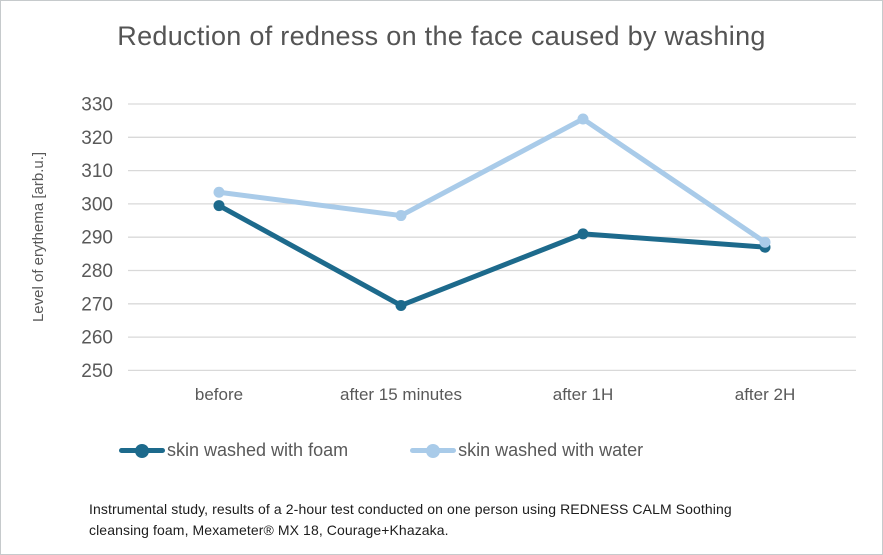  I want to click on legend-item-foam: skin washed with foam, so click(233, 450).